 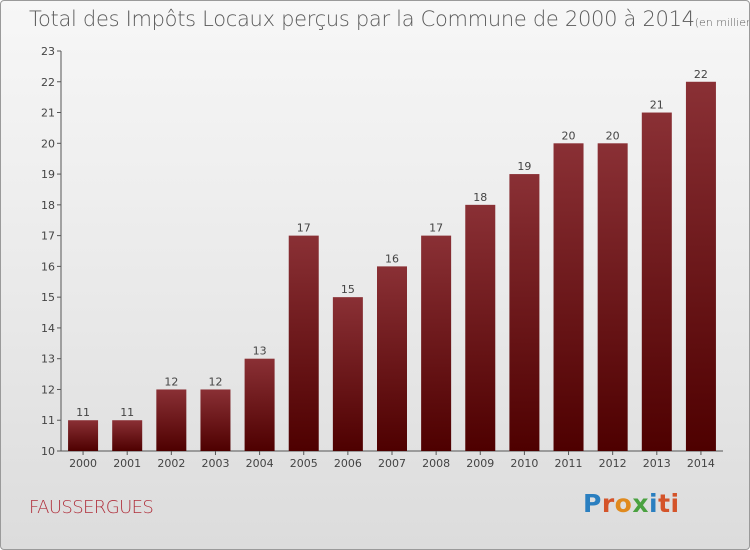 What do you see at coordinates (48, 359) in the screenshot?
I see `y-tick-label: 13` at bounding box center [48, 359].